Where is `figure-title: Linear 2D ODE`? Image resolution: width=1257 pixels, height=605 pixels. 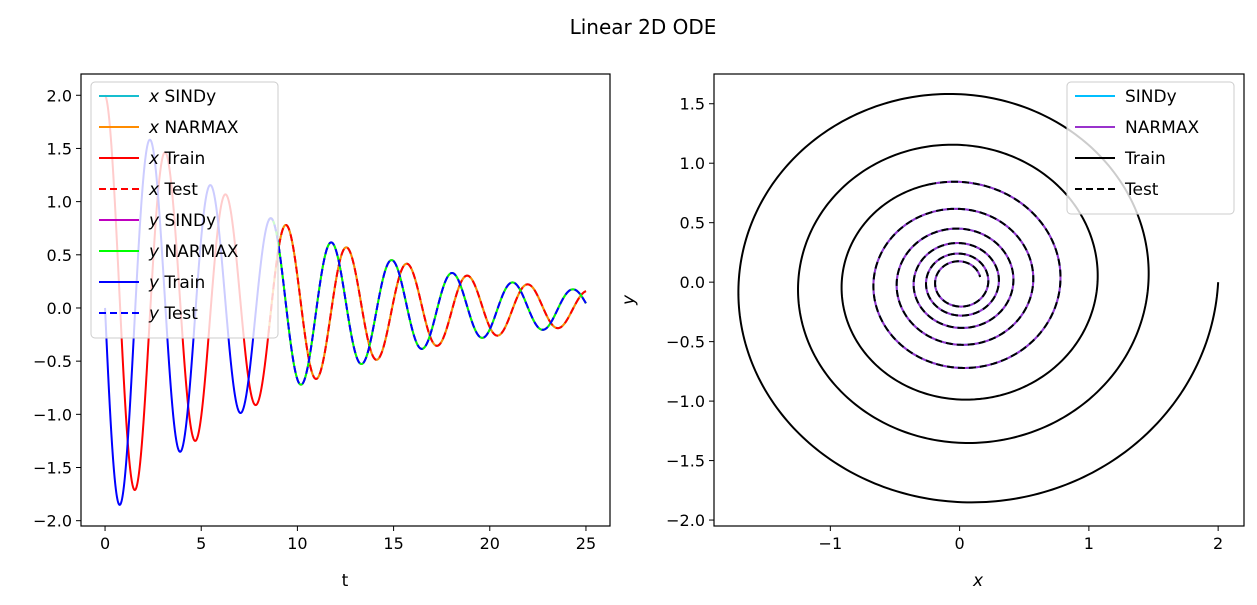
figure-title: Linear 2D ODE is located at coordinates (643, 27).